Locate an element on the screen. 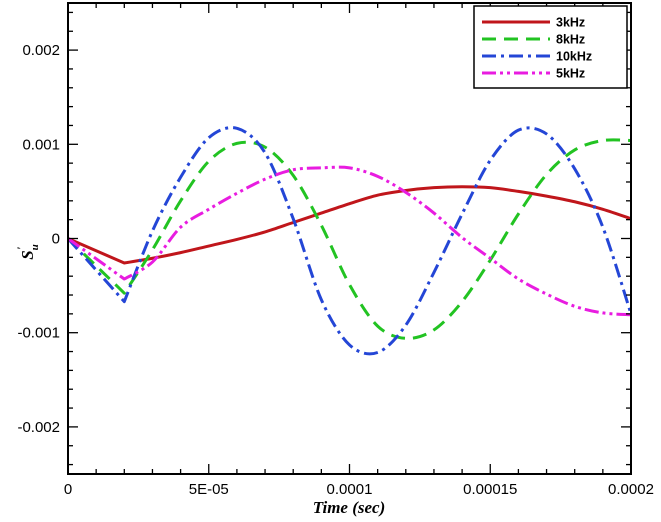 This screenshot has width=661, height=522. legend-box is located at coordinates (550, 47).